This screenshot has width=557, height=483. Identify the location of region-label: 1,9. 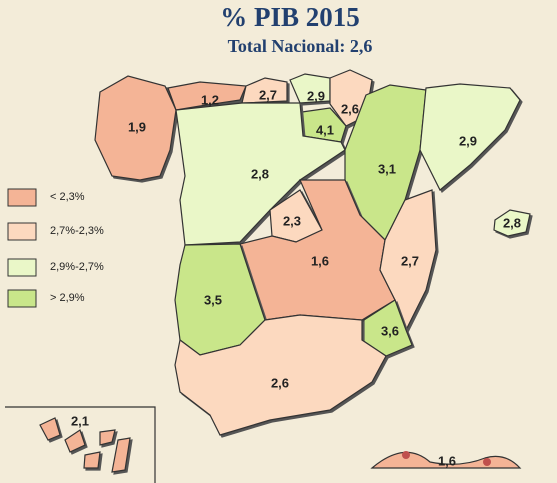
(137, 126).